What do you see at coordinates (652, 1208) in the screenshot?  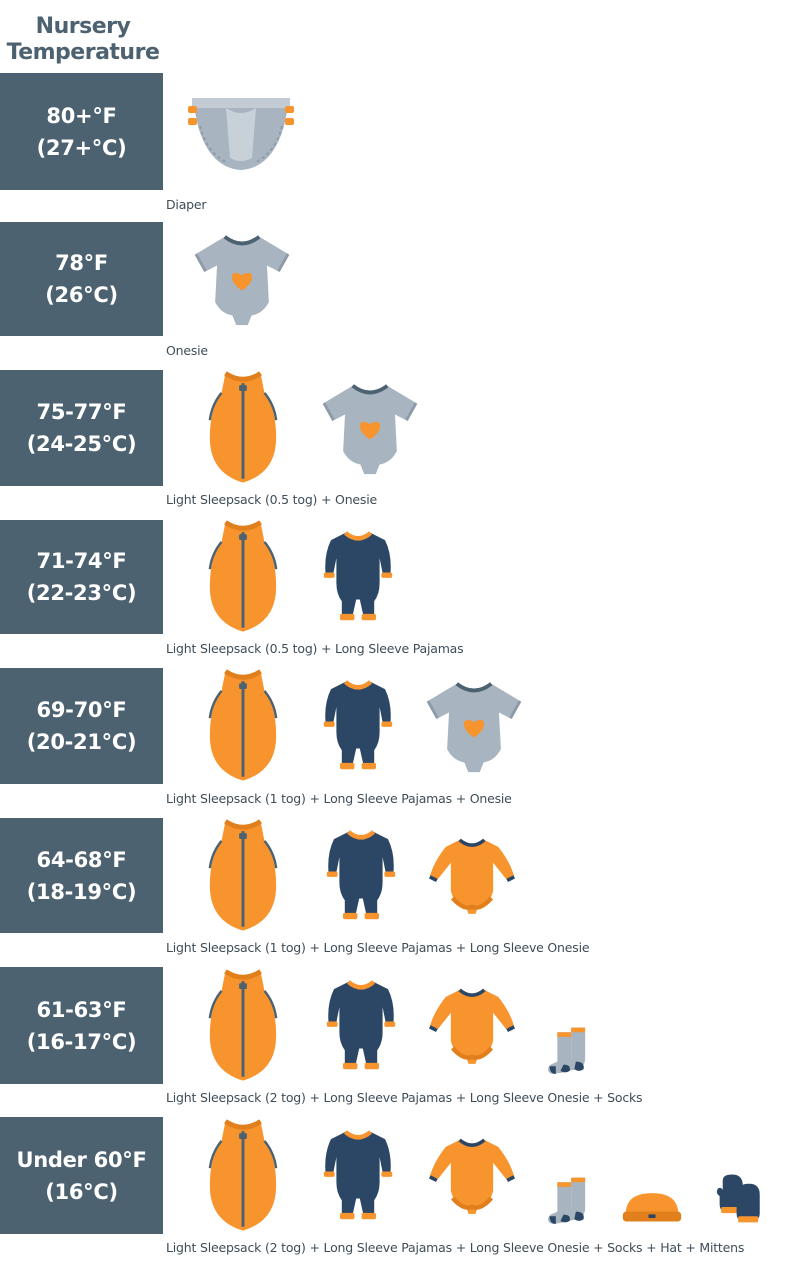 I see `hat-icon` at bounding box center [652, 1208].